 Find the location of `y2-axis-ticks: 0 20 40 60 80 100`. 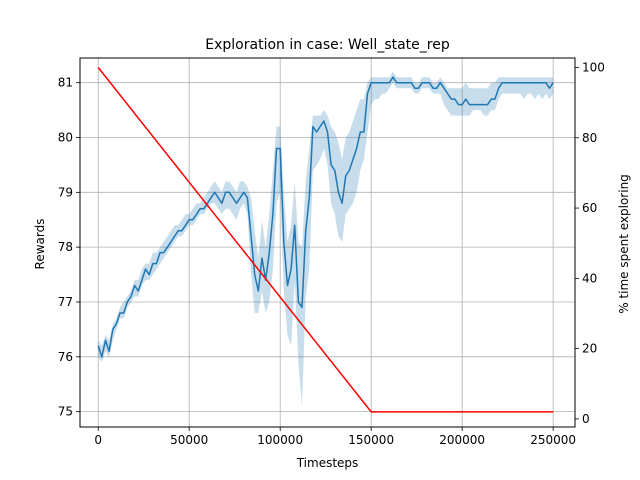

y2-axis-ticks: 0 20 40 60 80 100 is located at coordinates (590, 243).